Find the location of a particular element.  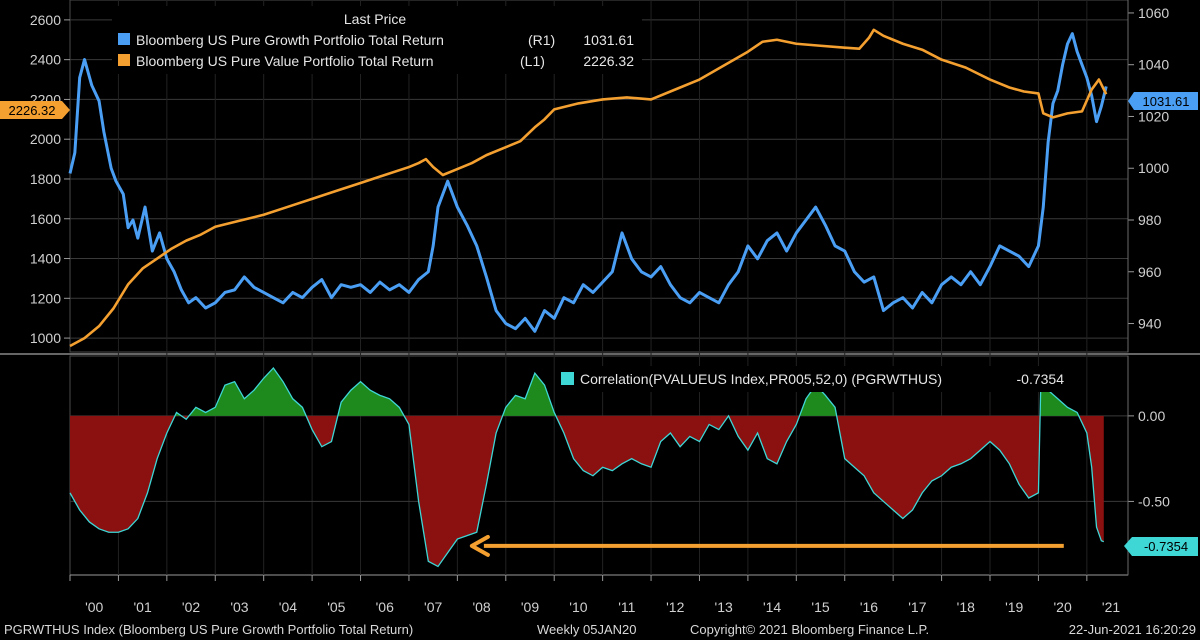

x-tick-label: '01 is located at coordinates (143, 607).